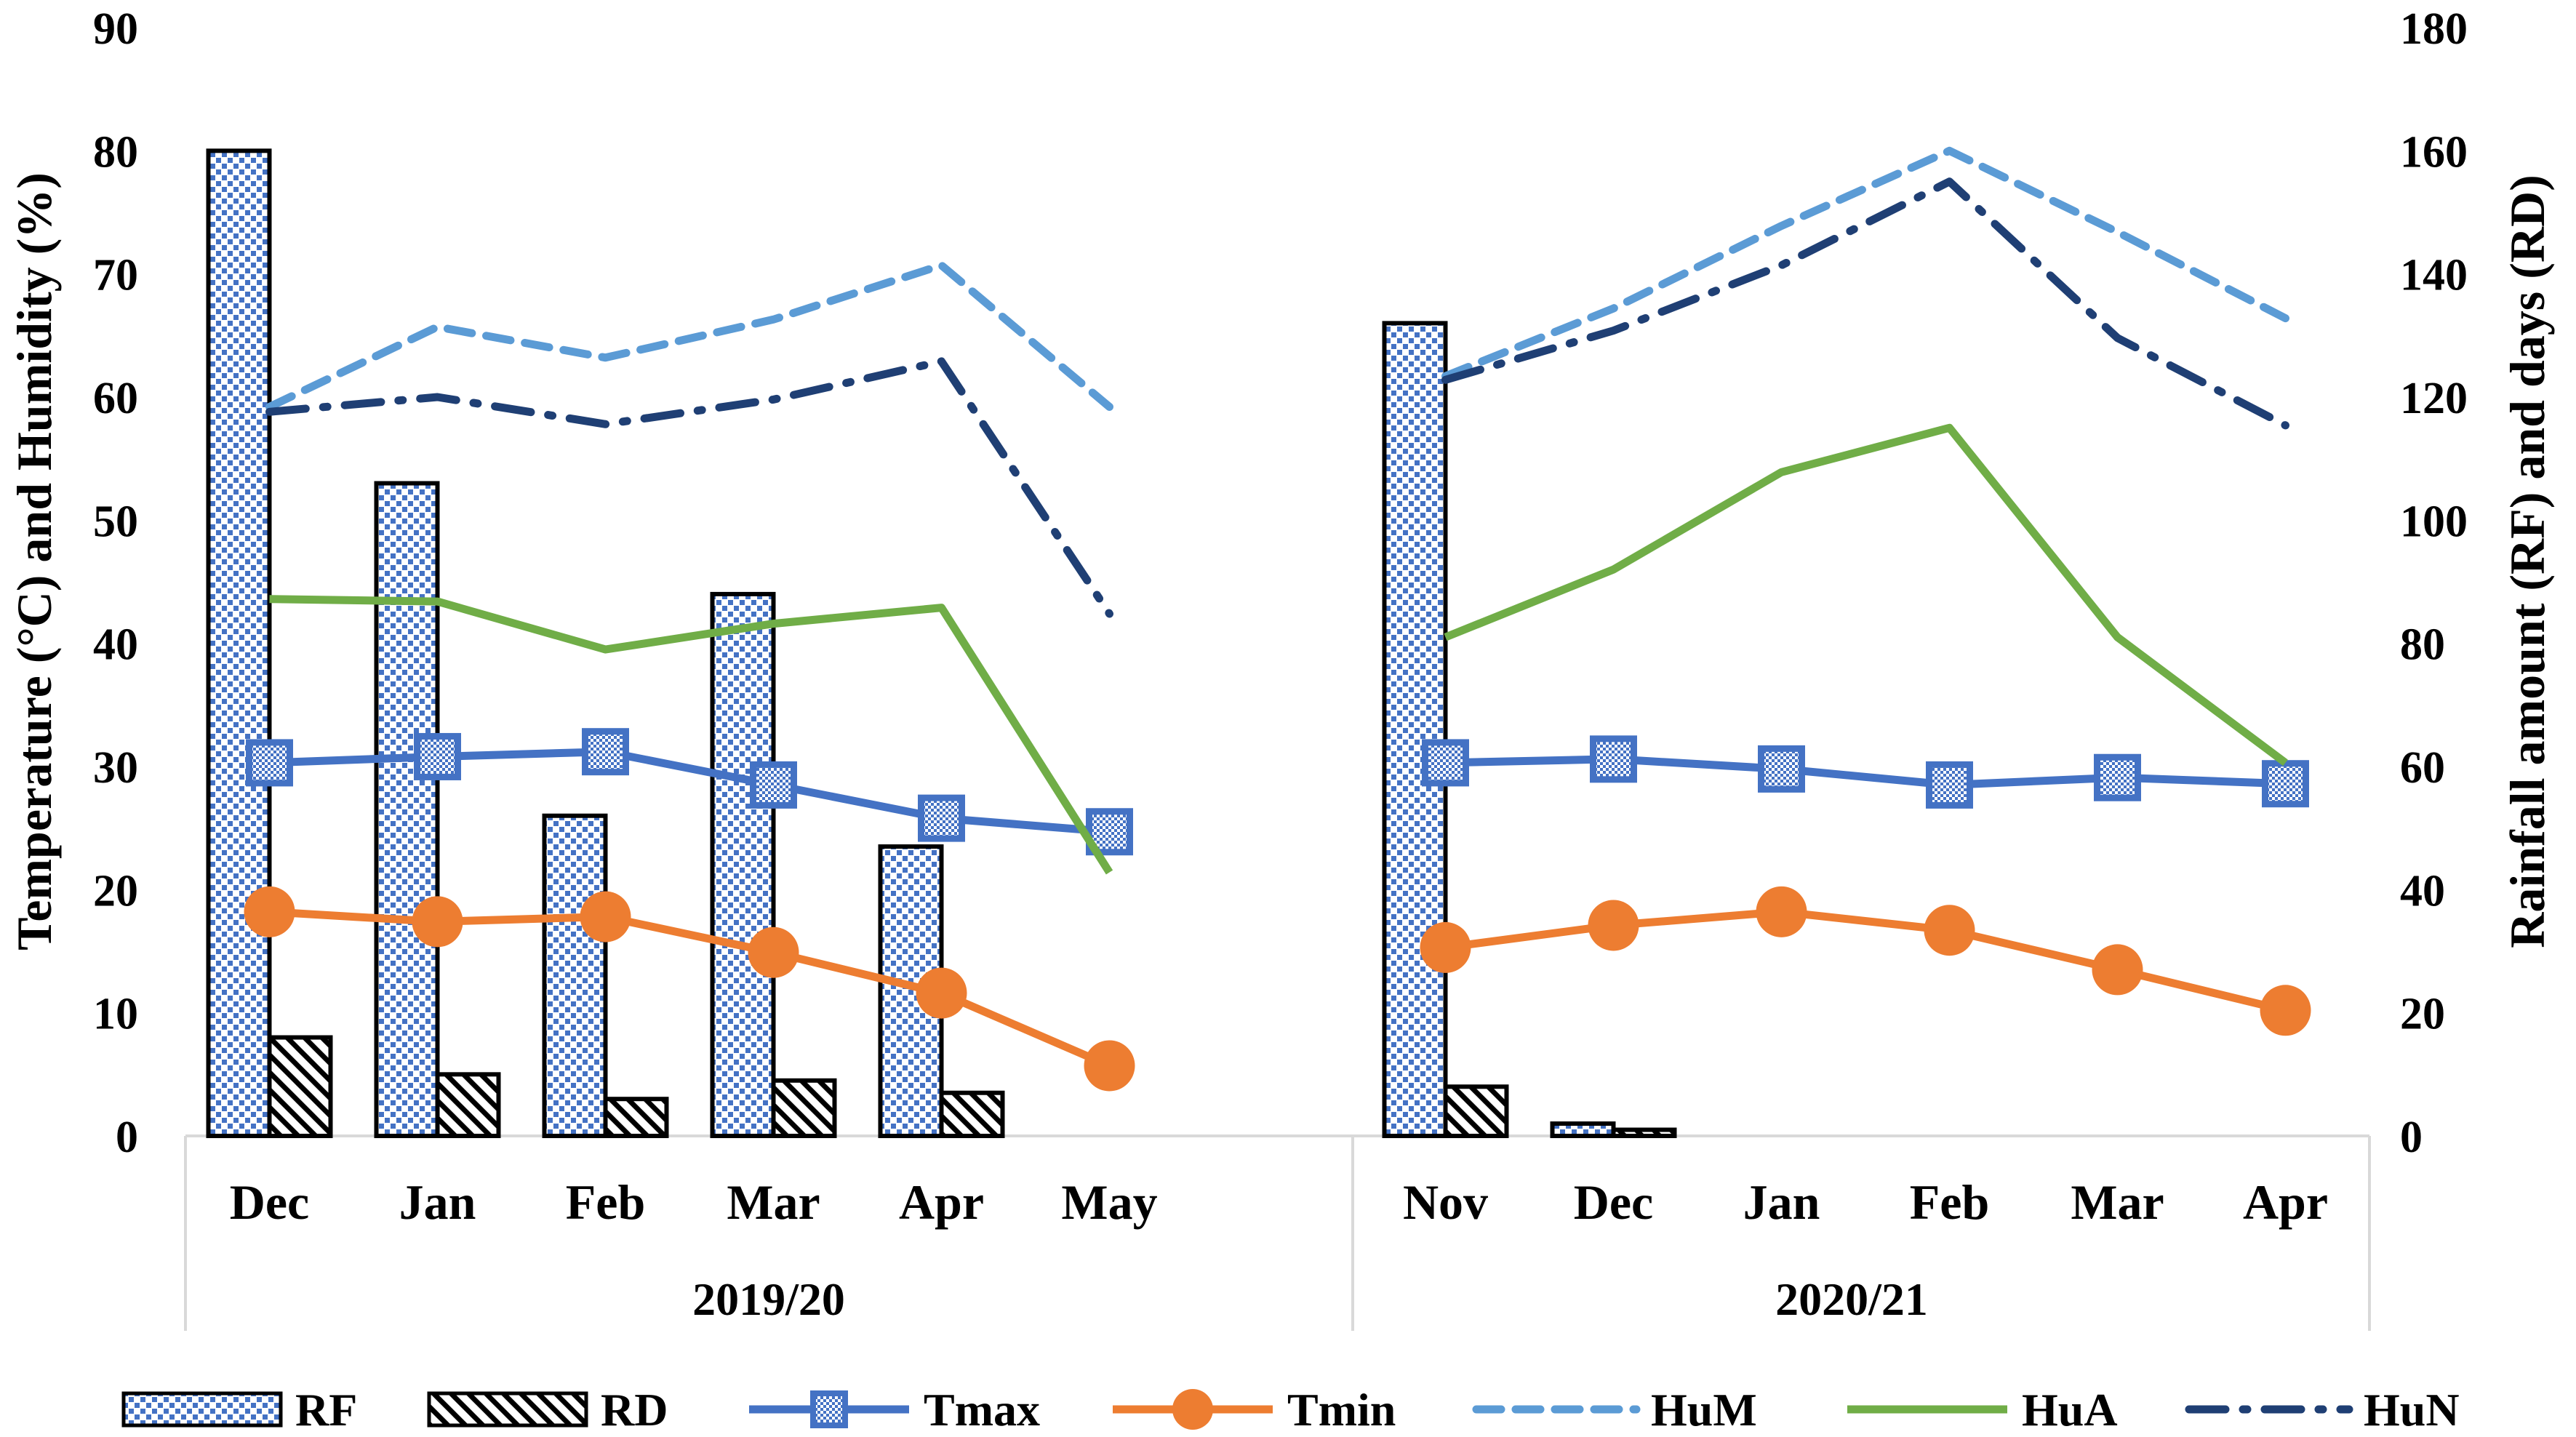  What do you see at coordinates (115, 29) in the screenshot?
I see `y-left-tick-label: 90` at bounding box center [115, 29].